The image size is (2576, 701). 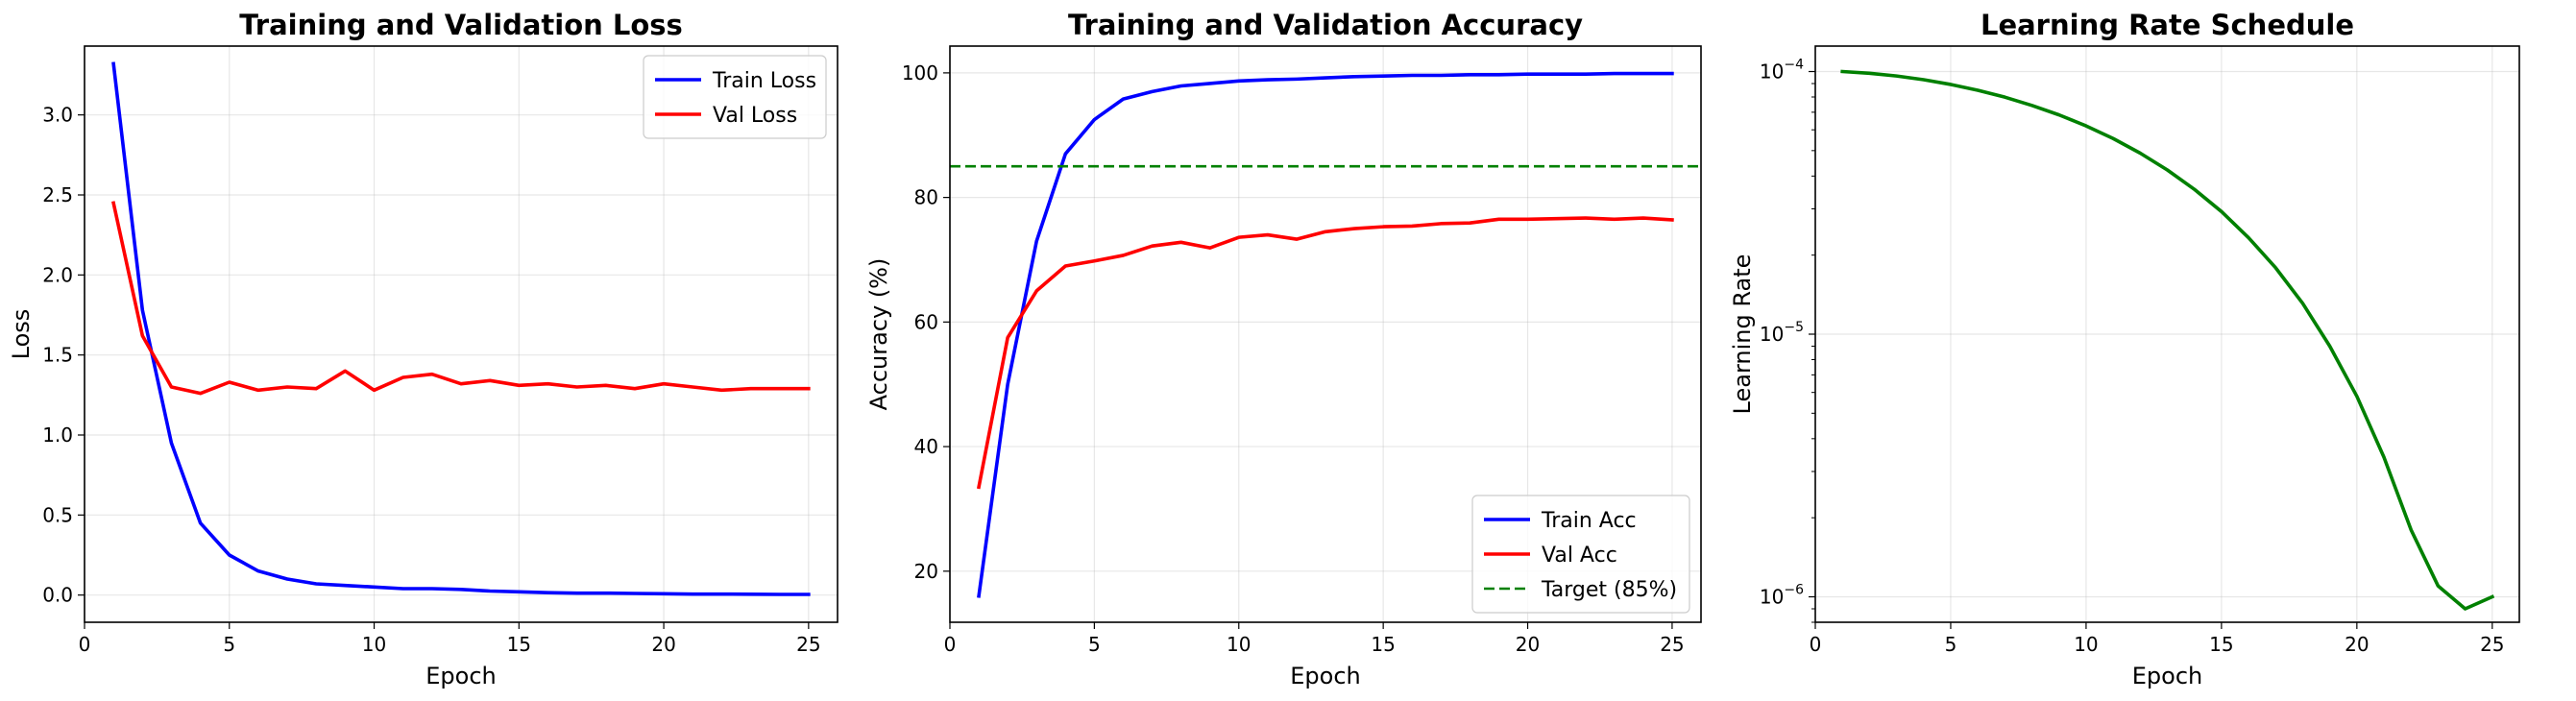 I want to click on legend-label: Target (85%), so click(x=1609, y=590).